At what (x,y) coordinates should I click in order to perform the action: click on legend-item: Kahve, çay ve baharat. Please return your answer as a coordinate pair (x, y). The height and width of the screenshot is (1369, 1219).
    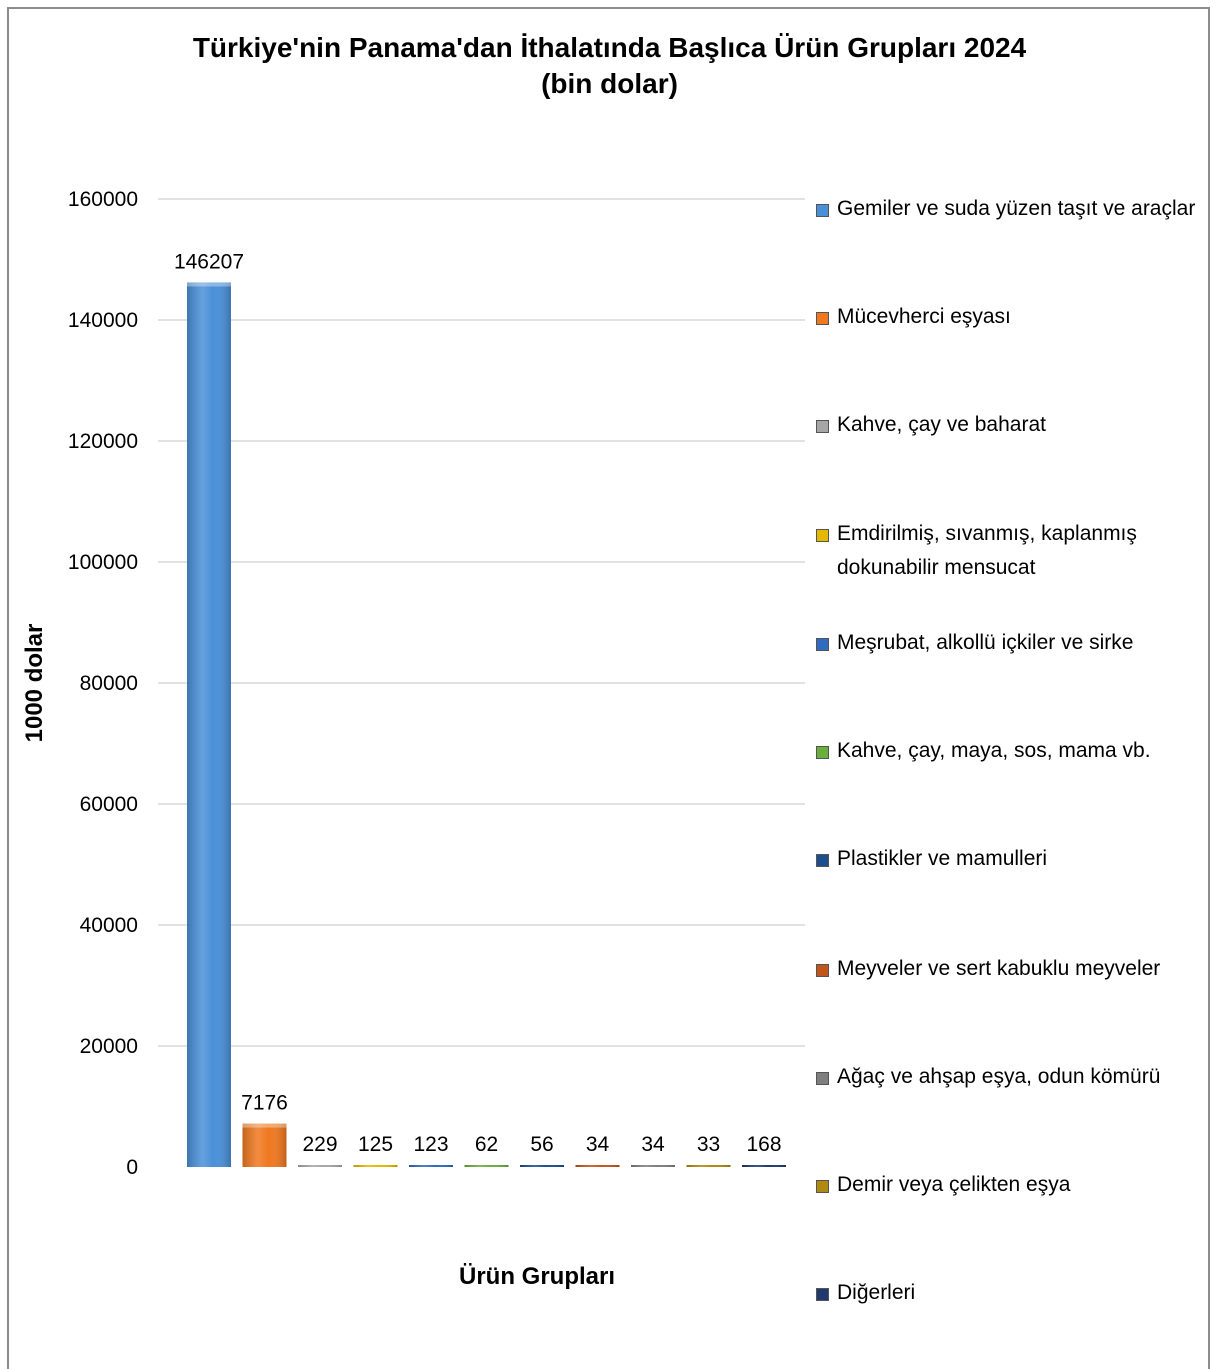
    Looking at the image, I should click on (1008, 425).